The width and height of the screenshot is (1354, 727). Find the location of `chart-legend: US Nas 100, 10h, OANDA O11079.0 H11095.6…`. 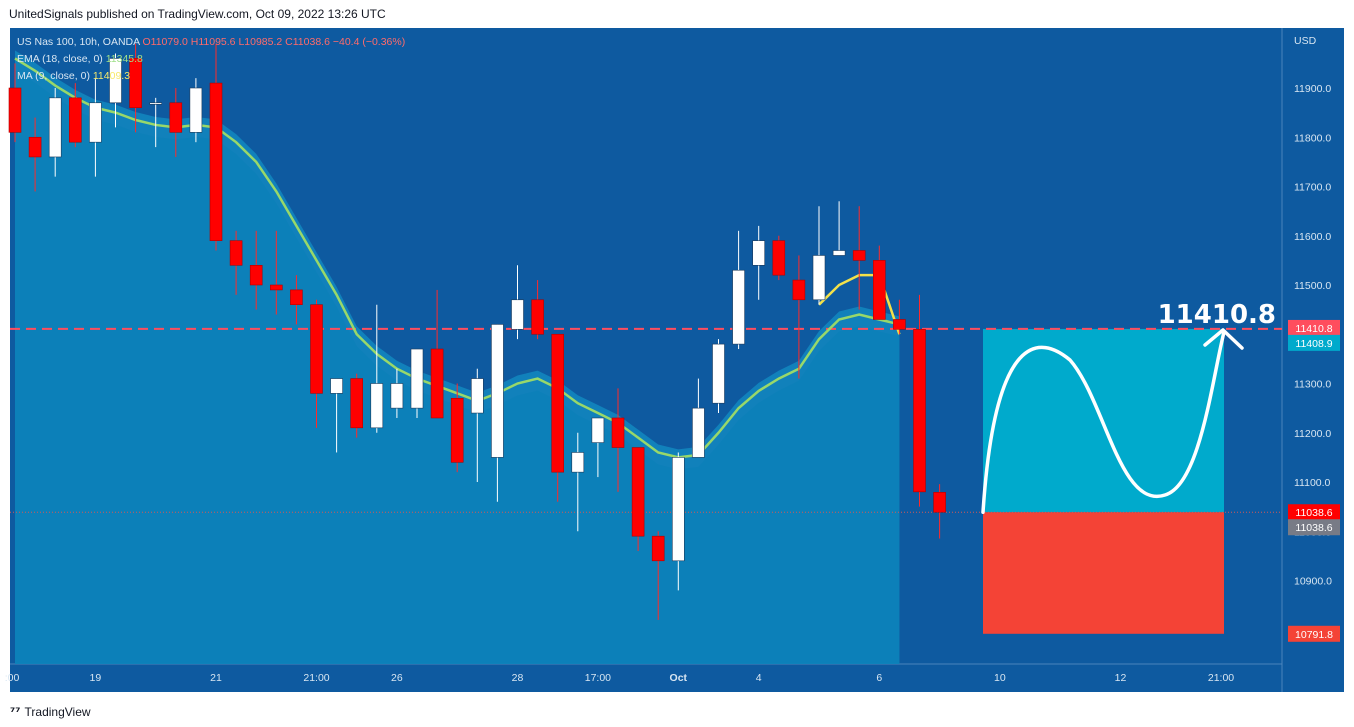

chart-legend: US Nas 100, 10h, OANDA O11079.0 H11095.6… is located at coordinates (211, 59).